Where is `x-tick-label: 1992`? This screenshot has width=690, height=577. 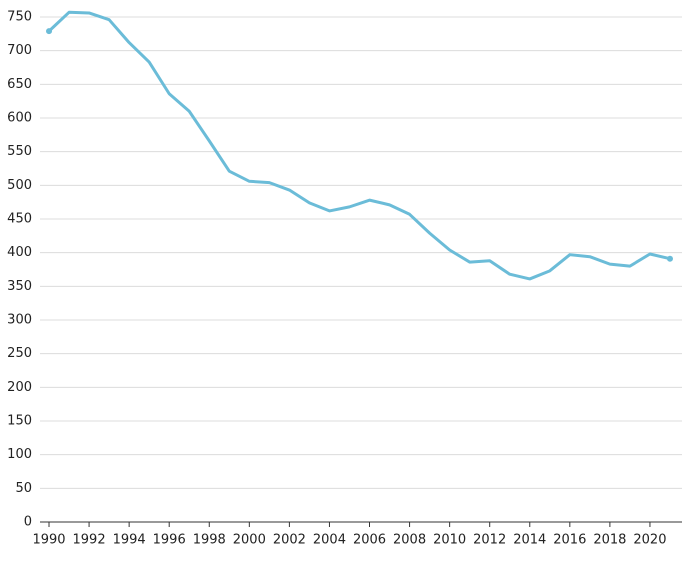
x-tick-label: 1992 is located at coordinates (89, 540).